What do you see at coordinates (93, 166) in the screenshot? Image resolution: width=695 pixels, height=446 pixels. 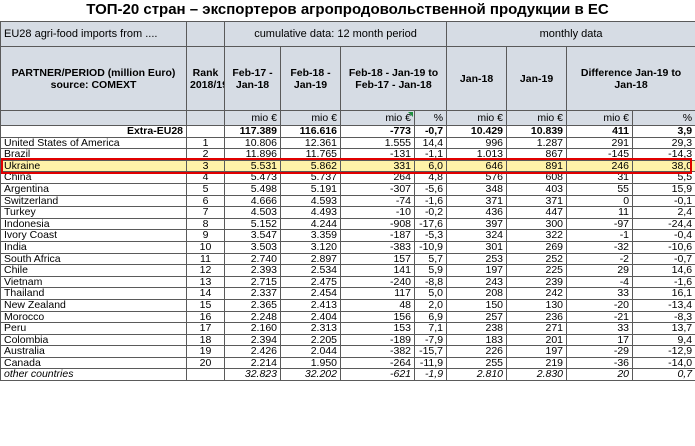 I see `cell-partner: Ukraine` at bounding box center [93, 166].